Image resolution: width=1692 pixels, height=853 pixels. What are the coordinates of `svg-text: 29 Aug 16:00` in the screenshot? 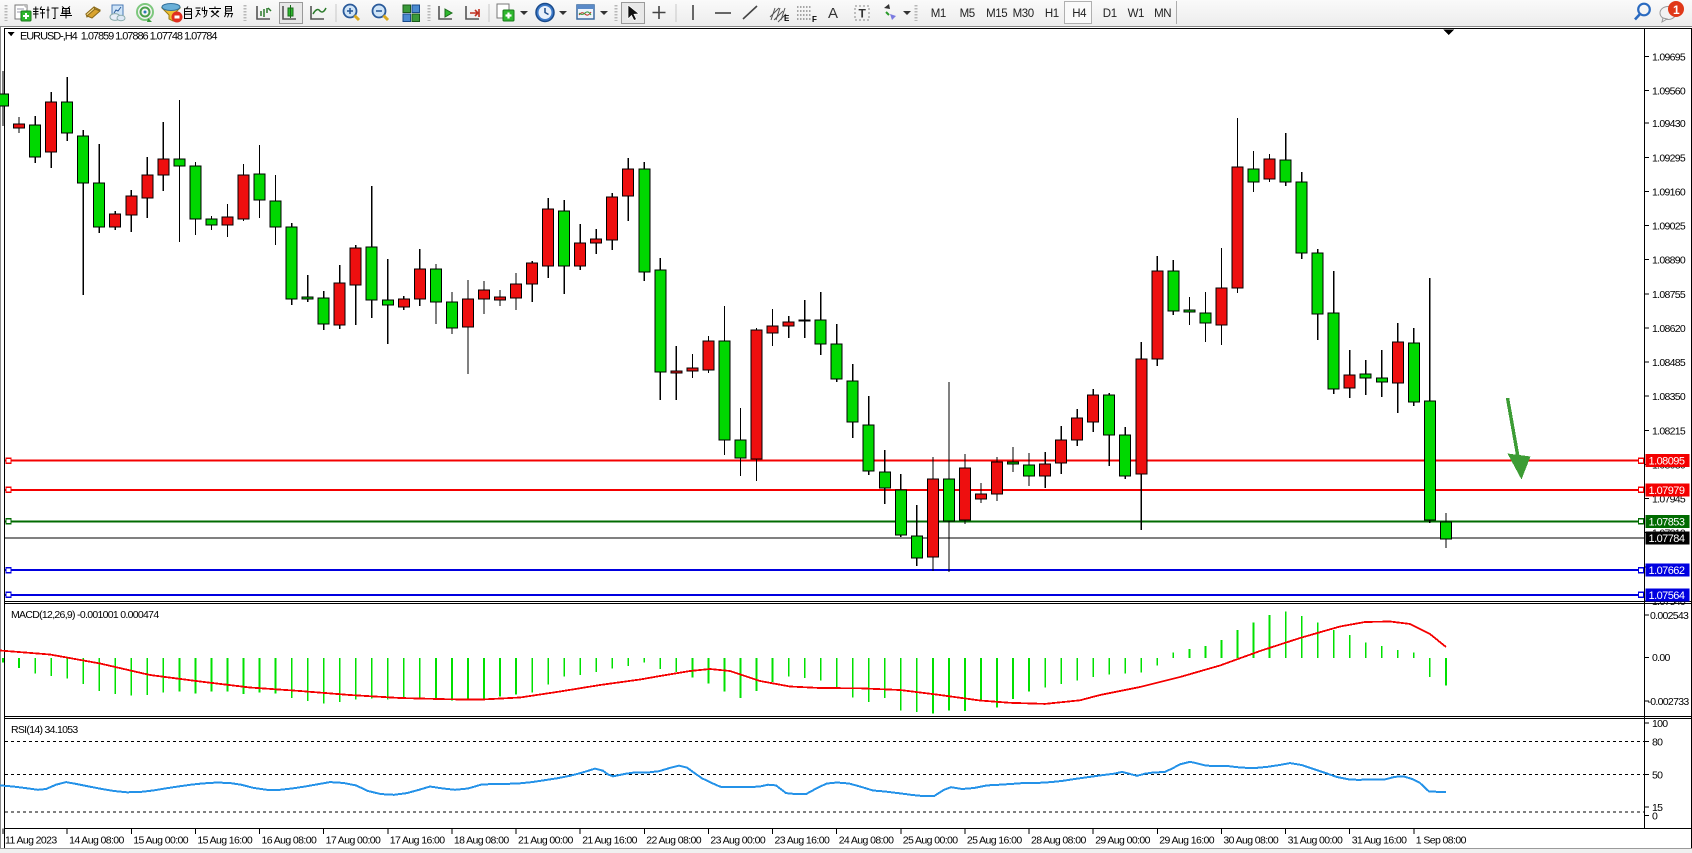 It's located at (1186, 841).